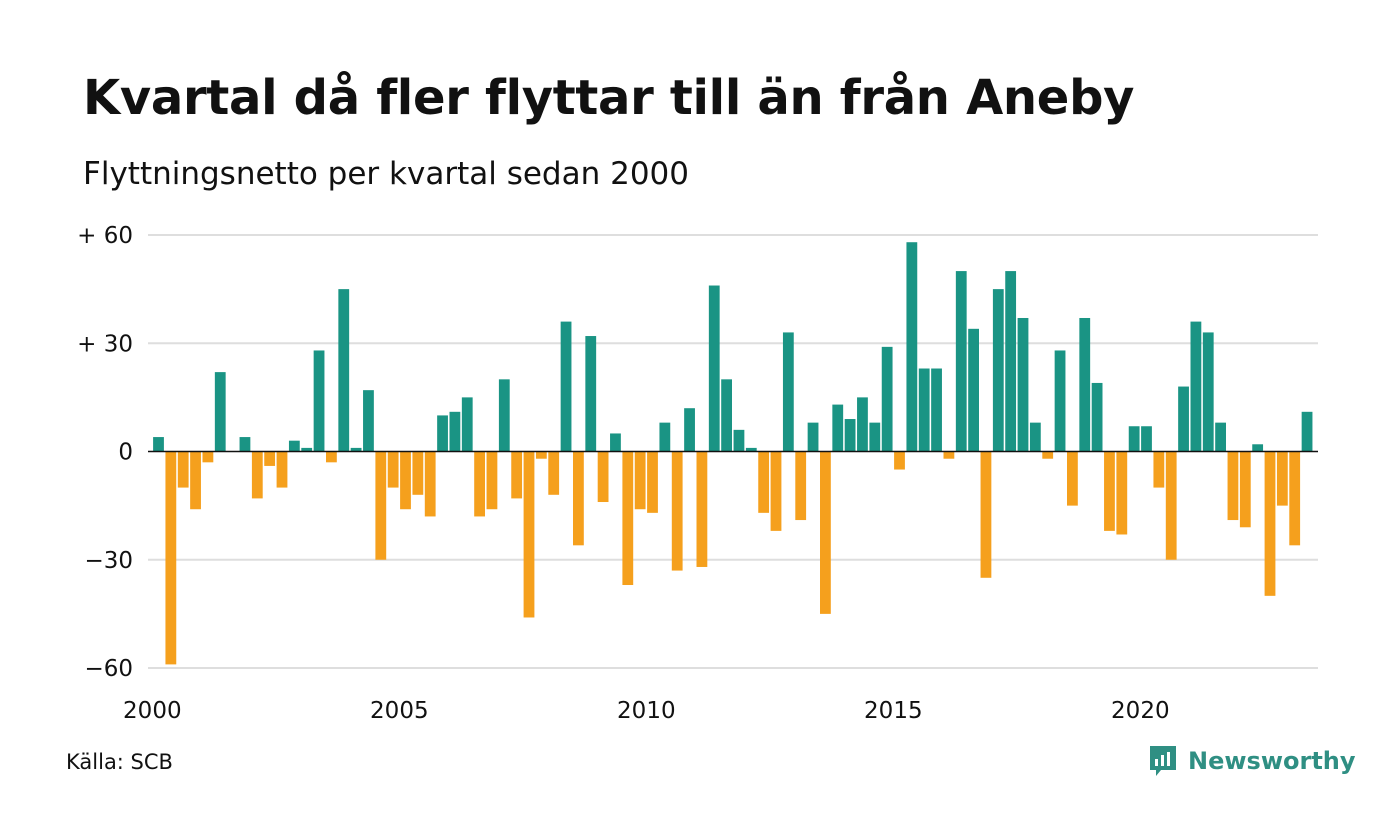  I want to click on y-tick-label: 0, so click(125, 453).